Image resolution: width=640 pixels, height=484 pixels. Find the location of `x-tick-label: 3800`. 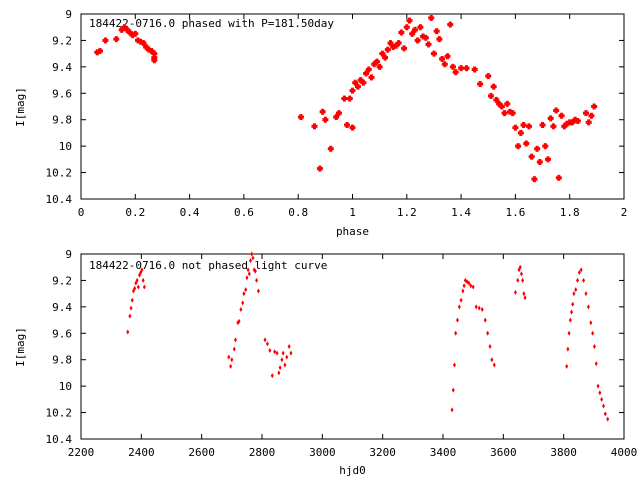

x-tick-label: 3800 is located at coordinates (563, 452).